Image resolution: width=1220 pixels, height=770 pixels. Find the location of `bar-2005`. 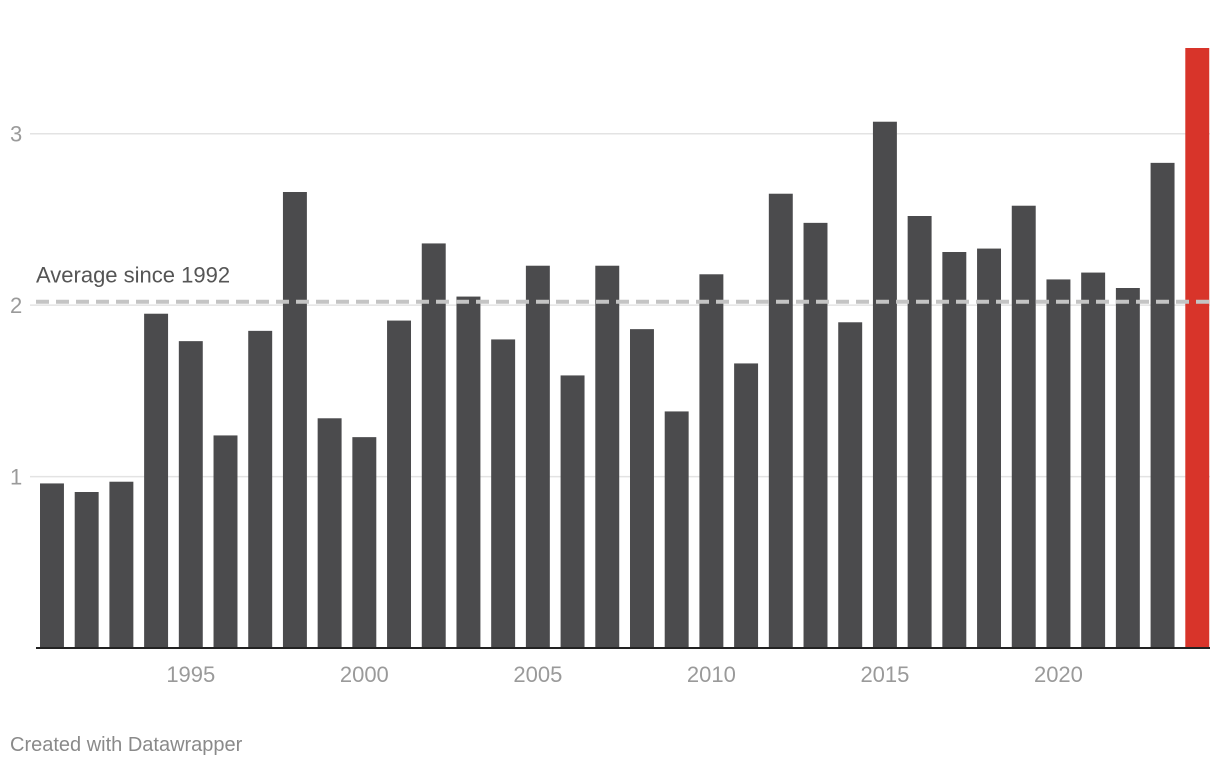

bar-2005 is located at coordinates (537, 456).